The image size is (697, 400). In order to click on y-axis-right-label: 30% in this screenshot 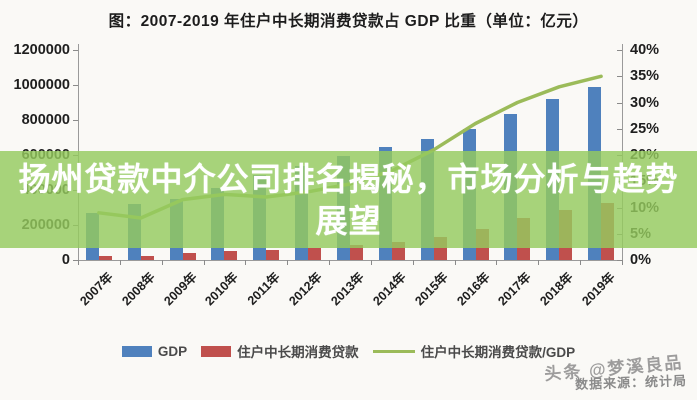, I will do `click(645, 102)`.